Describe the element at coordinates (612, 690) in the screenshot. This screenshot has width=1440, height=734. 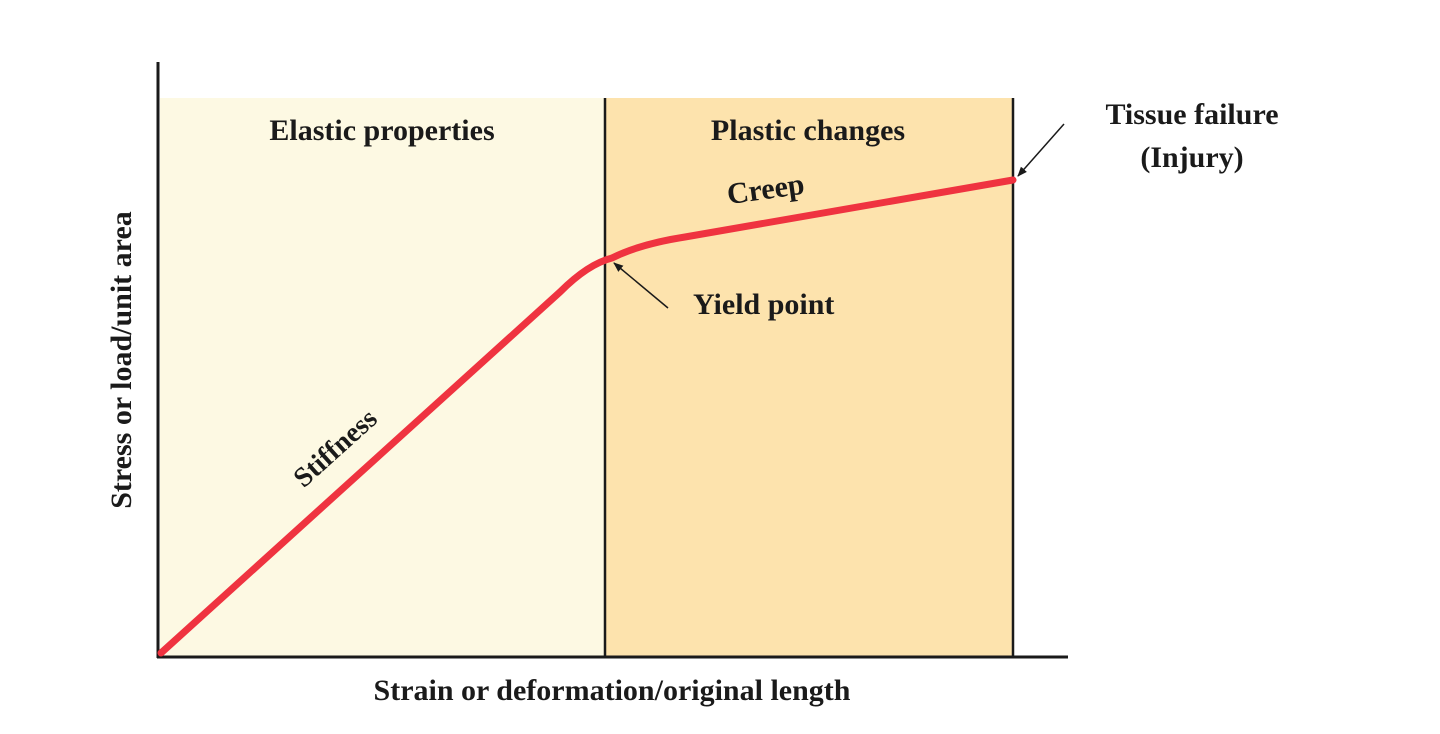
I see `x-axis-label: Strain or deformation/original length` at that location.